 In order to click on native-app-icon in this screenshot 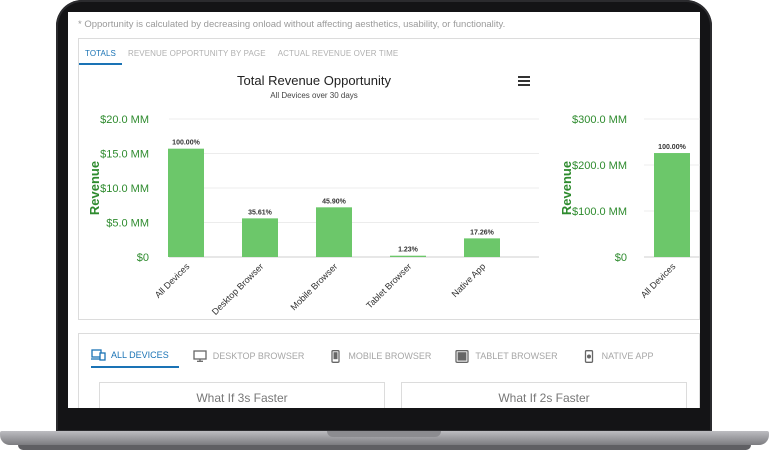, I will do `click(589, 356)`.